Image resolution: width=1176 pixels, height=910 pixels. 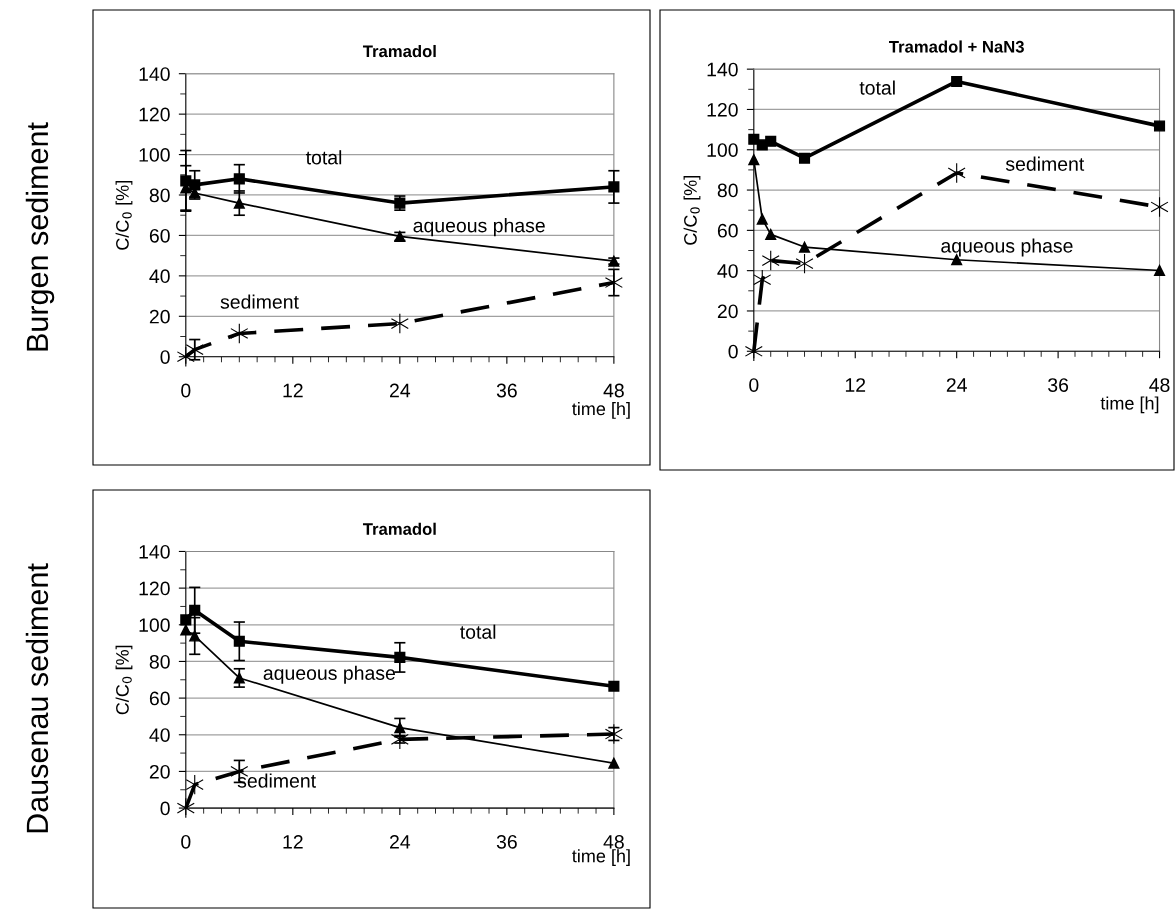 I want to click on text: Dausenau sediment, so click(x=37, y=698).